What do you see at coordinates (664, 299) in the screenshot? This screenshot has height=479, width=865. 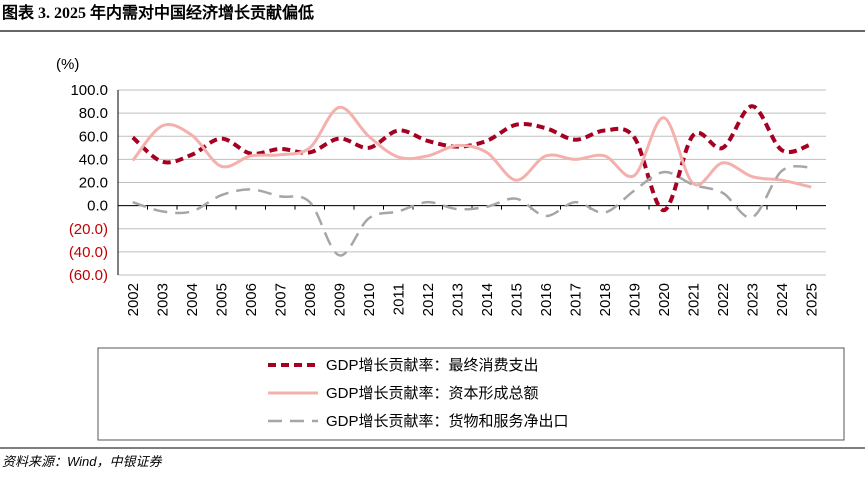 I see `x-tick-label: 2020` at bounding box center [664, 299].